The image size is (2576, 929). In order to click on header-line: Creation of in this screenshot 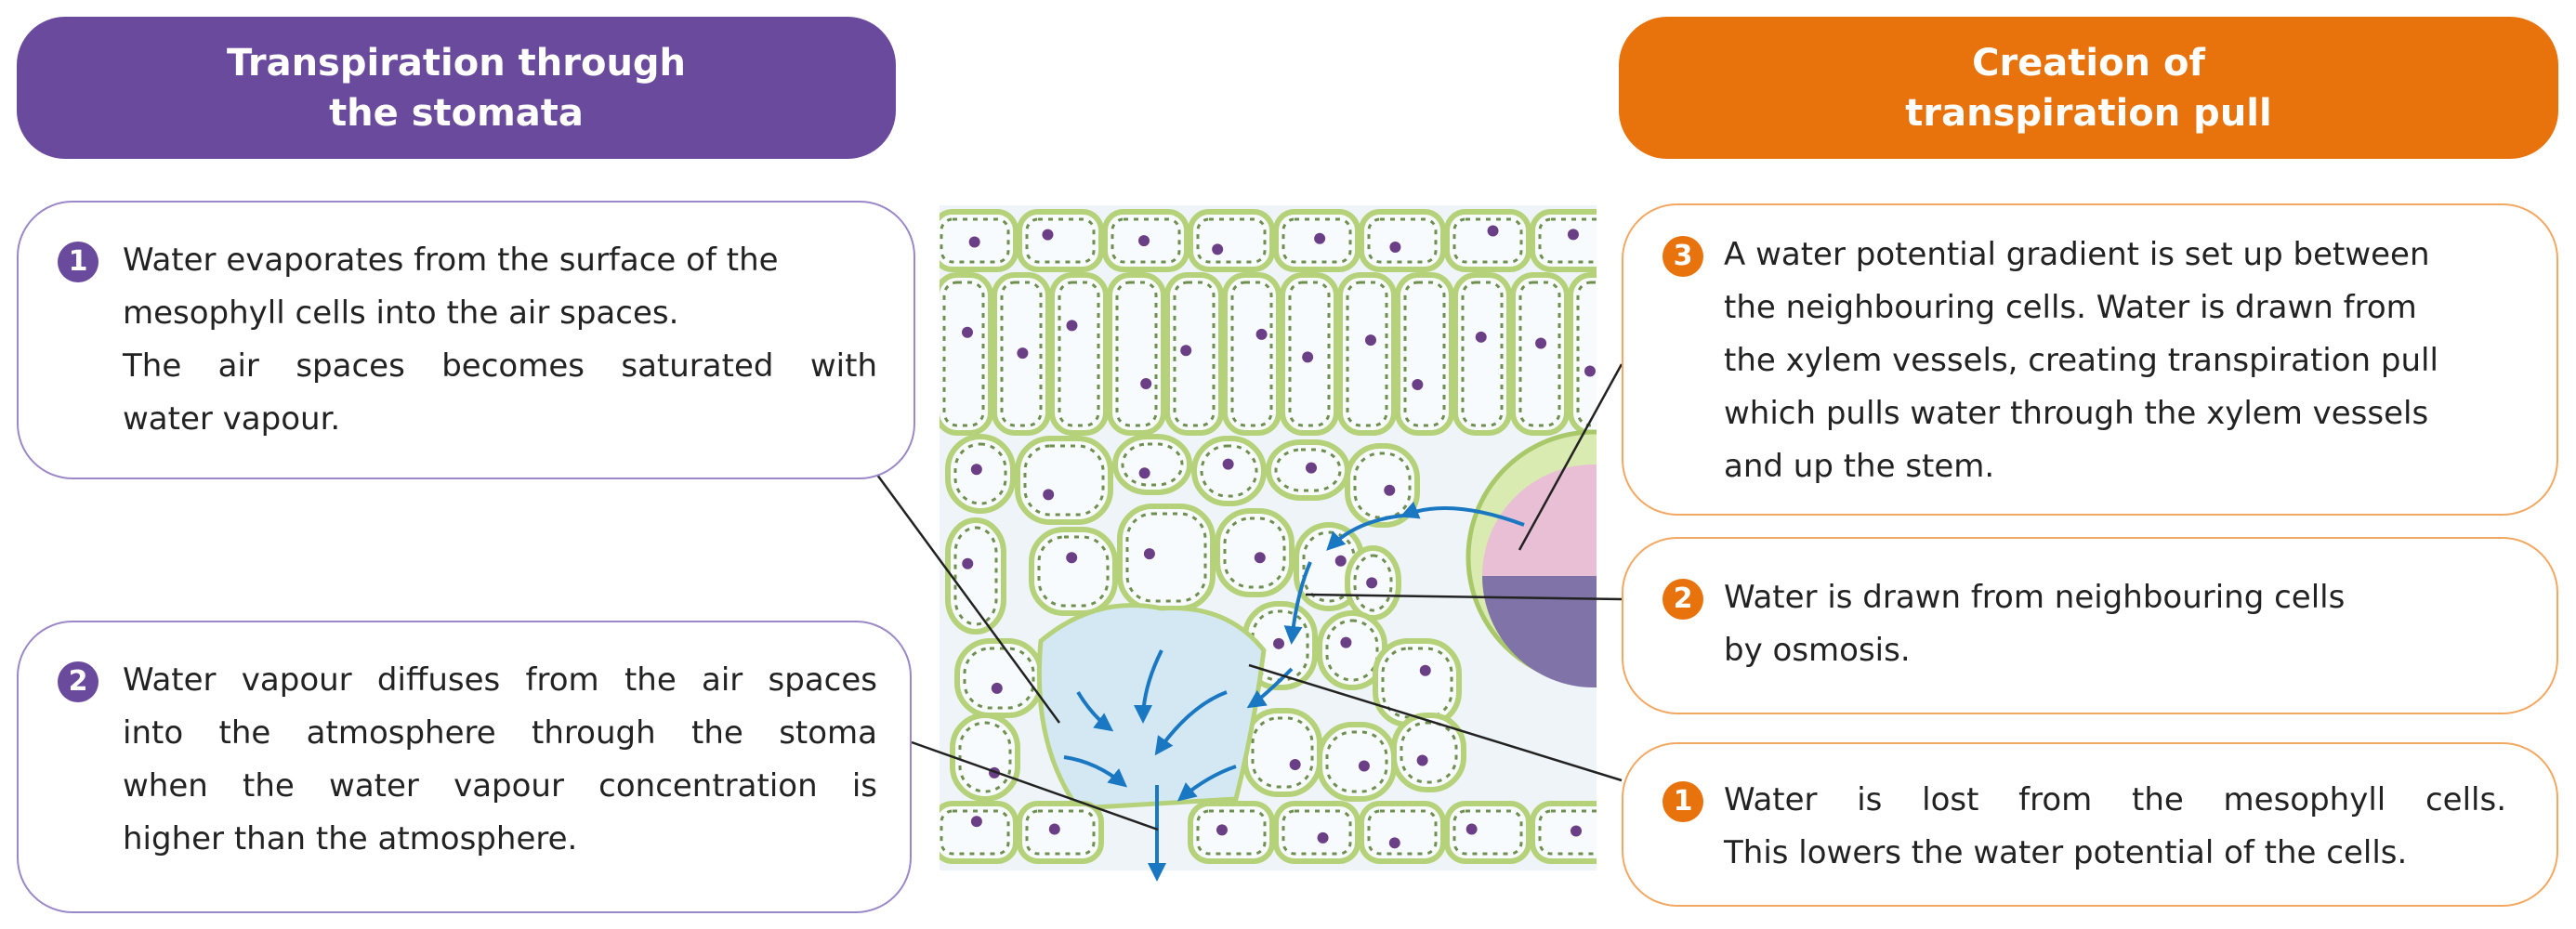, I will do `click(2088, 63)`.